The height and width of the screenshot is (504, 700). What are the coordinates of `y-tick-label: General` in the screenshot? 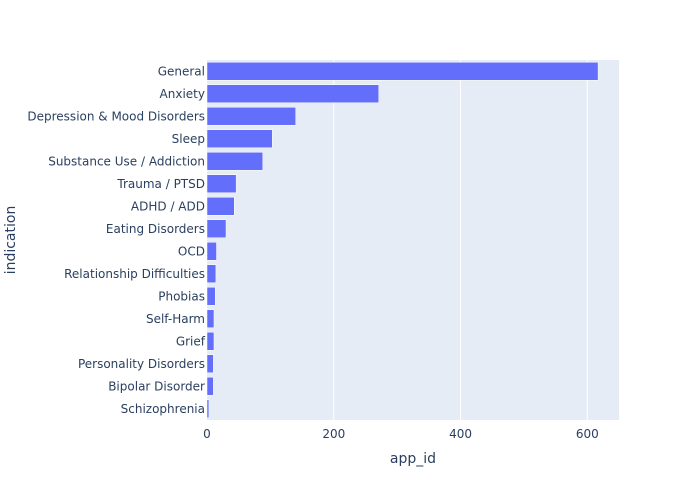 It's located at (181, 71).